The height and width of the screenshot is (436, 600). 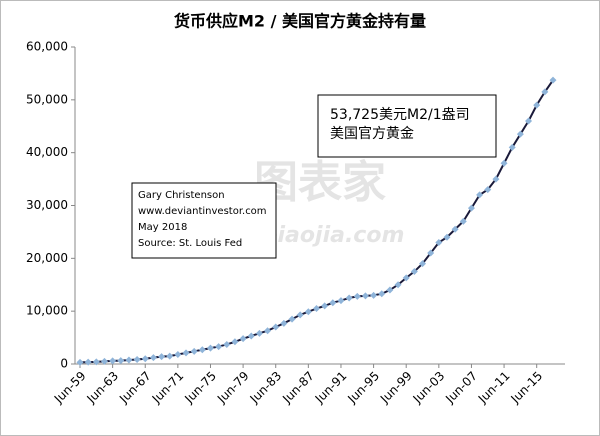 I want to click on annotation: 53,725美元M2/1盎司, so click(x=400, y=115).